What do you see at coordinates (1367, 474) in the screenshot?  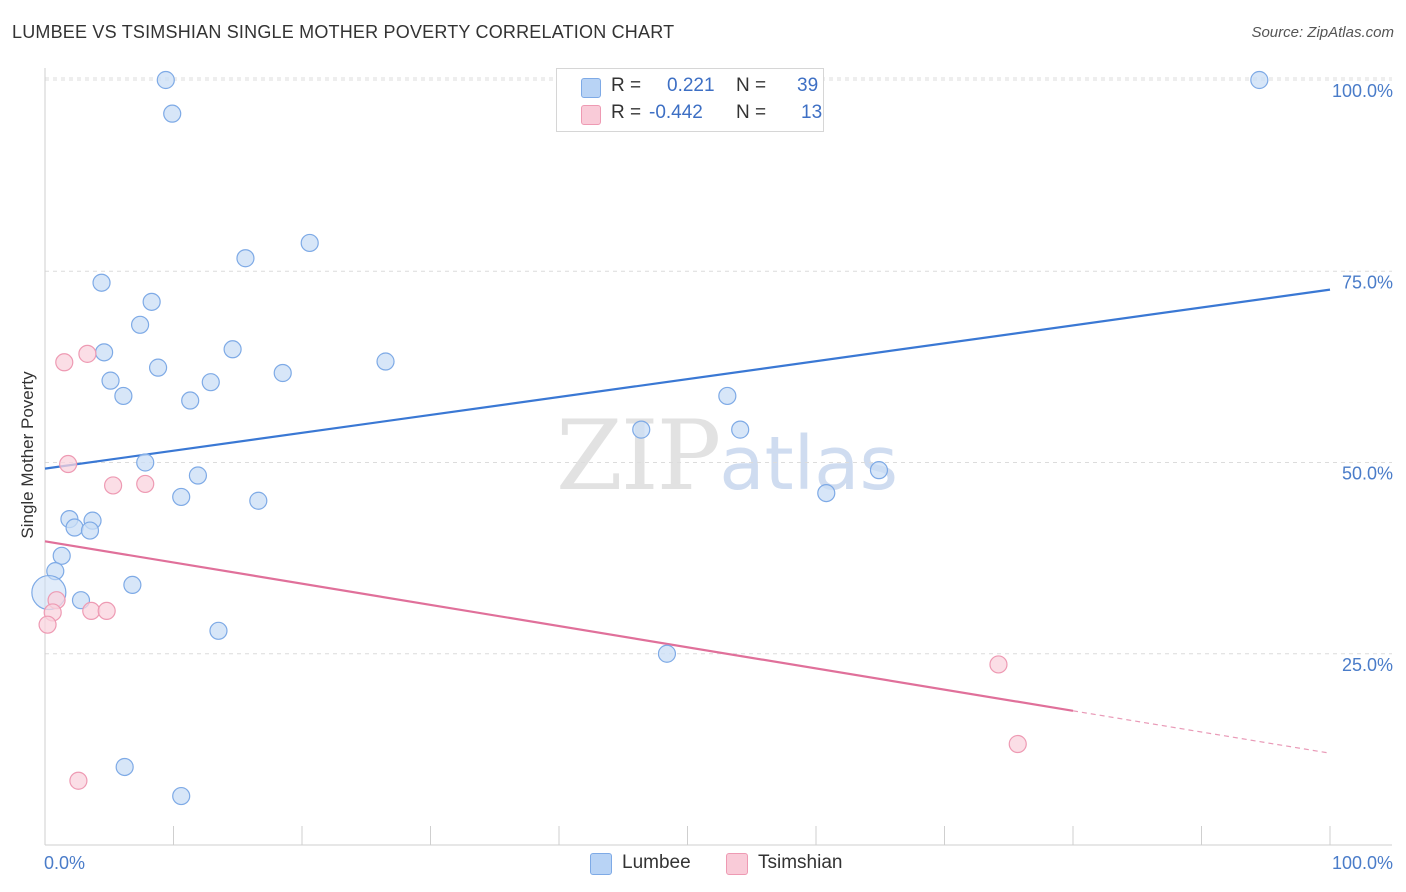 I see `y-tick-label-50: 50.0%` at bounding box center [1367, 474].